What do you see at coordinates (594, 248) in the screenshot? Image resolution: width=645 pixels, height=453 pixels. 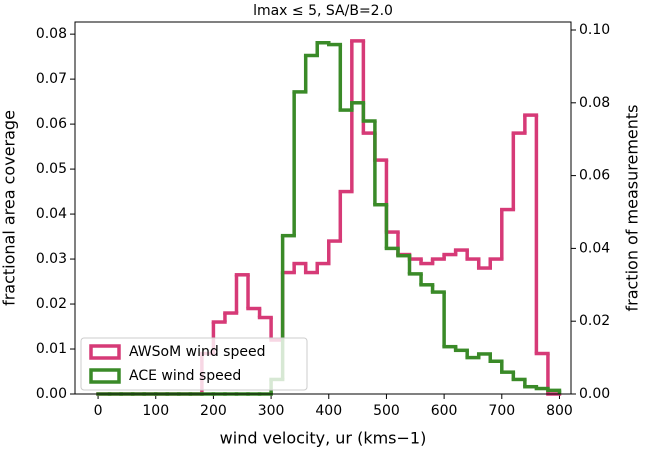 I see `y2-tick-label: 0.04` at bounding box center [594, 248].